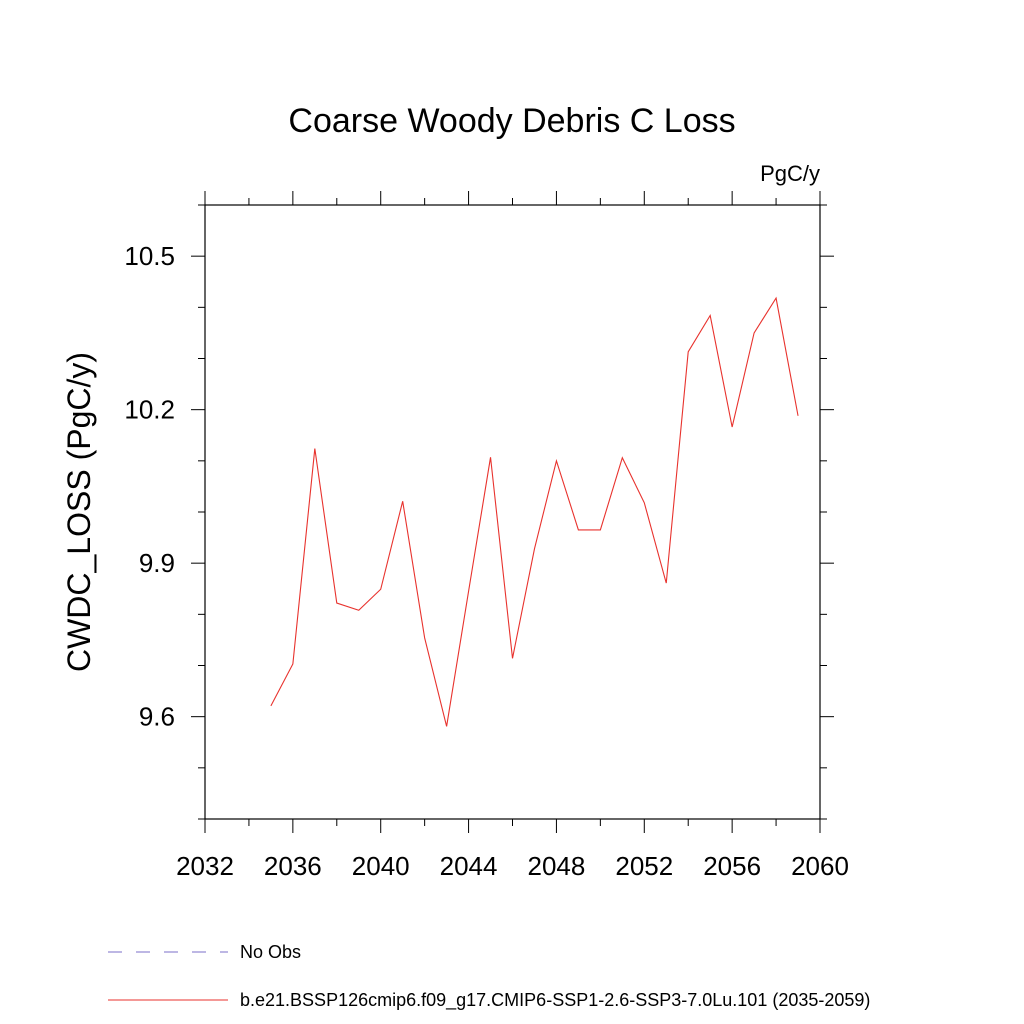  What do you see at coordinates (157, 717) in the screenshot?
I see `y-tick-label: 9.6` at bounding box center [157, 717].